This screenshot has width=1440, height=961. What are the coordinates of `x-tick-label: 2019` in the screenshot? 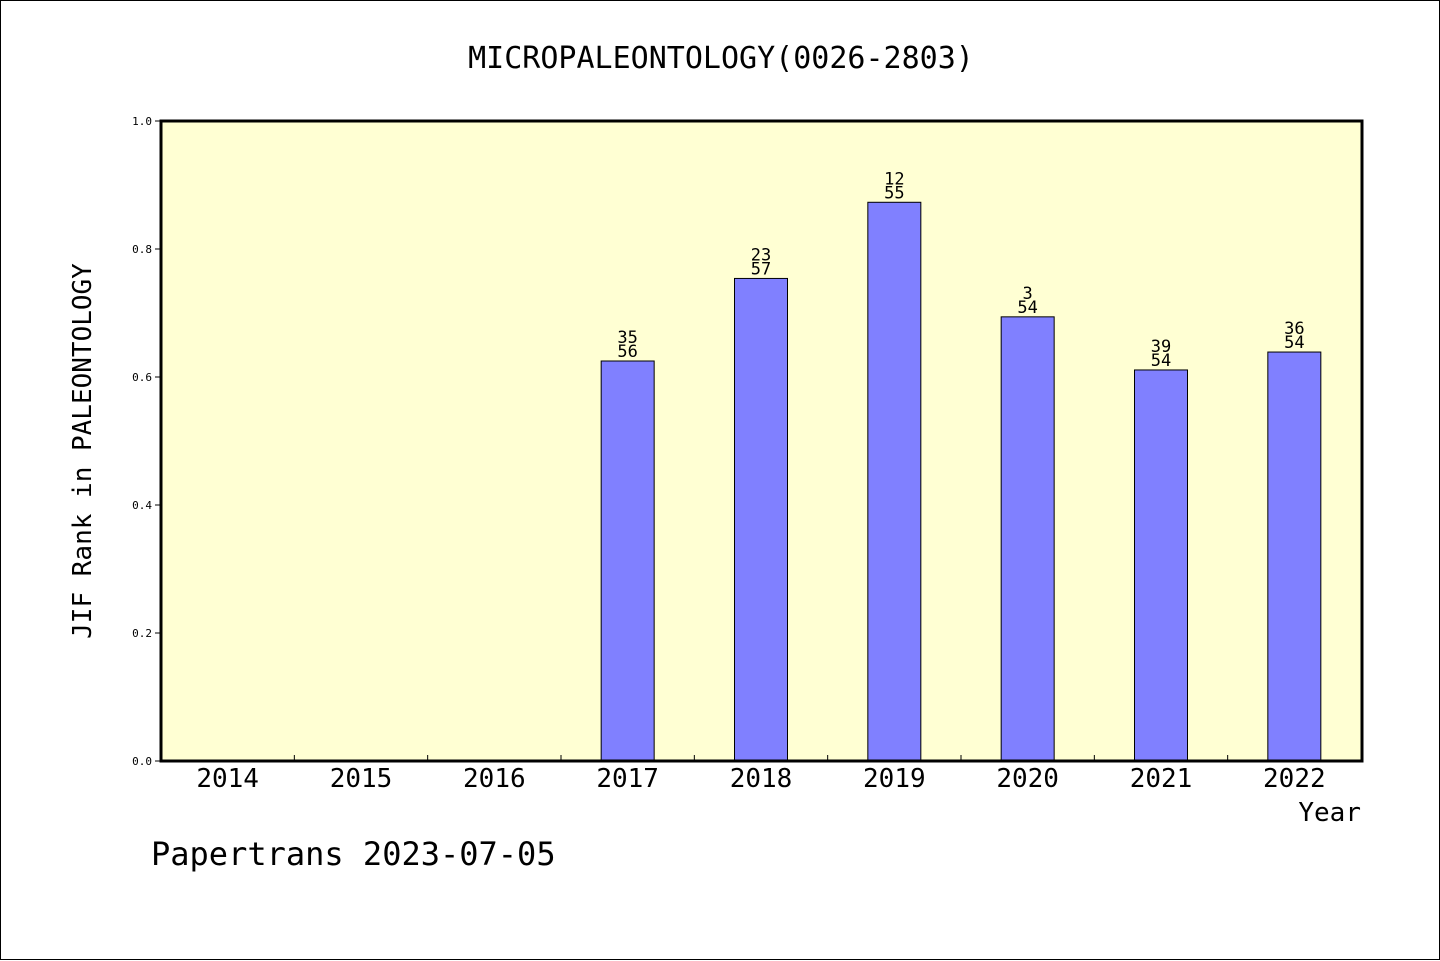 It's located at (894, 779).